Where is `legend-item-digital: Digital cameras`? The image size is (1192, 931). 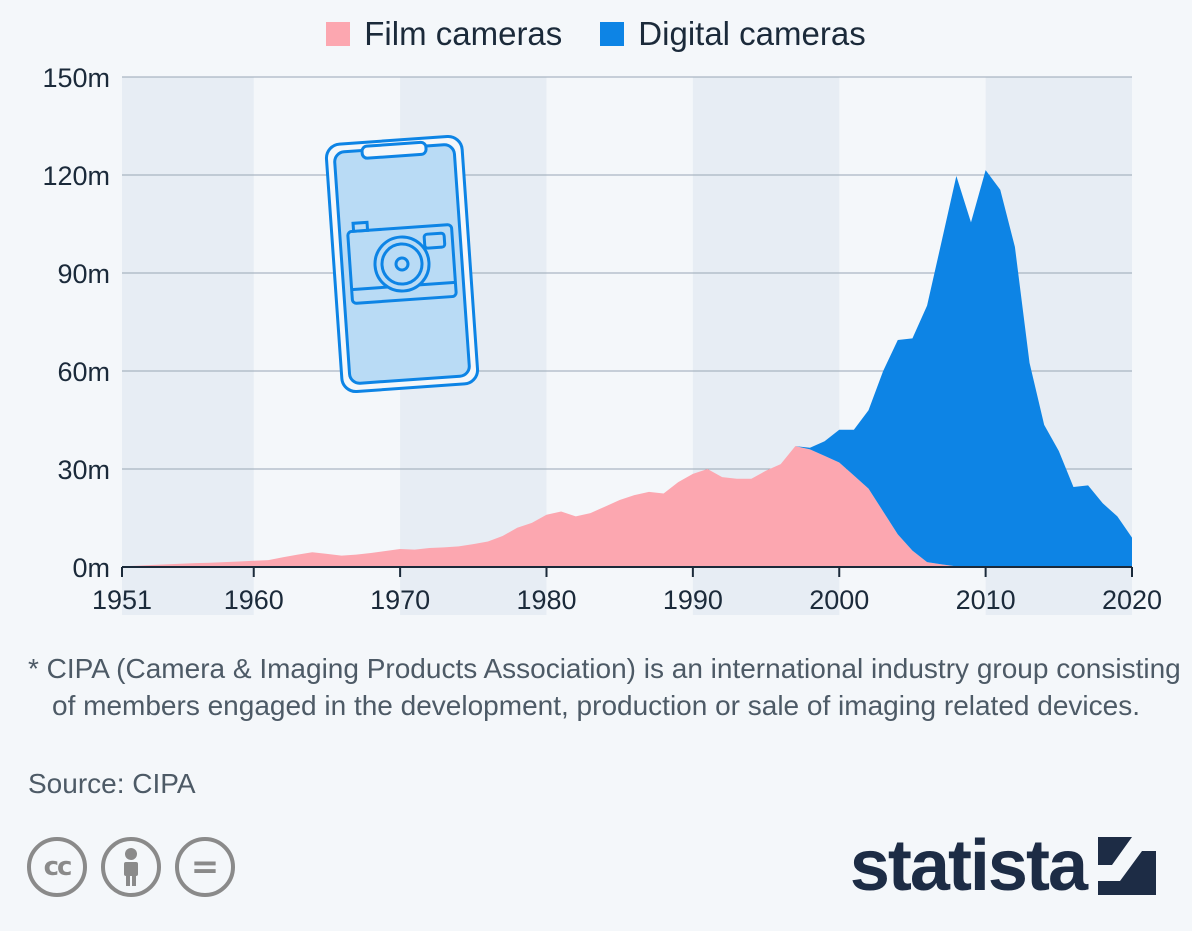 legend-item-digital: Digital cameras is located at coordinates (733, 34).